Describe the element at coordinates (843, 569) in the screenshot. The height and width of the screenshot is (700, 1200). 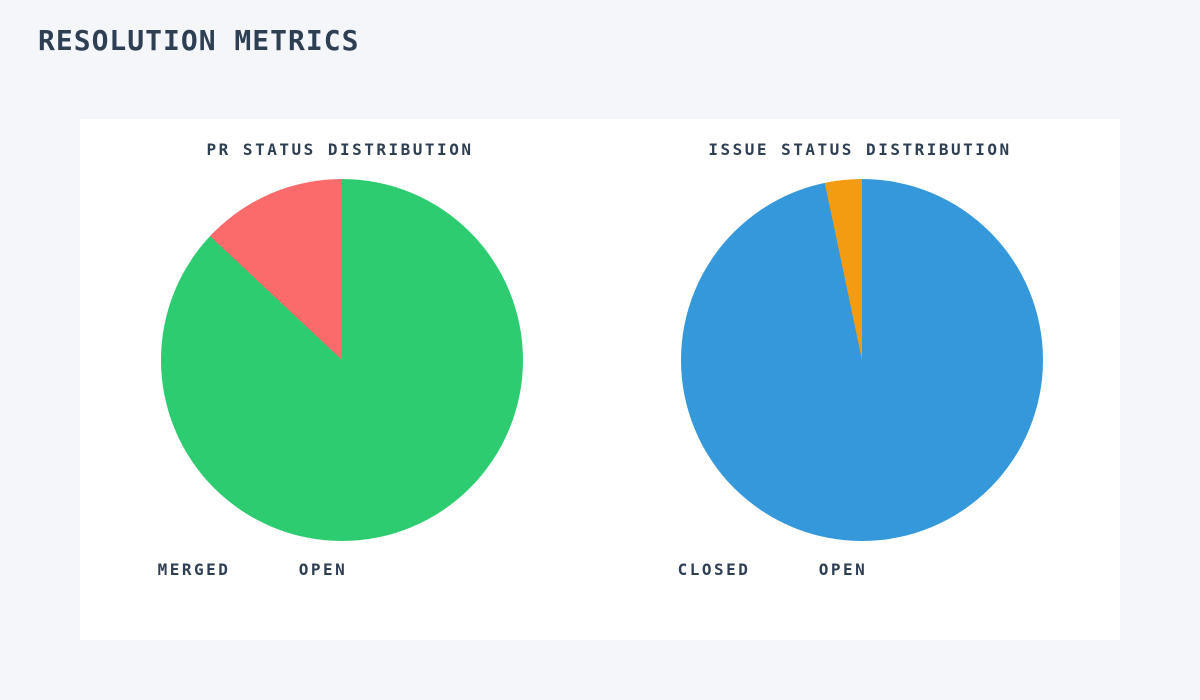
I see `issue-label-open: OPEN` at that location.